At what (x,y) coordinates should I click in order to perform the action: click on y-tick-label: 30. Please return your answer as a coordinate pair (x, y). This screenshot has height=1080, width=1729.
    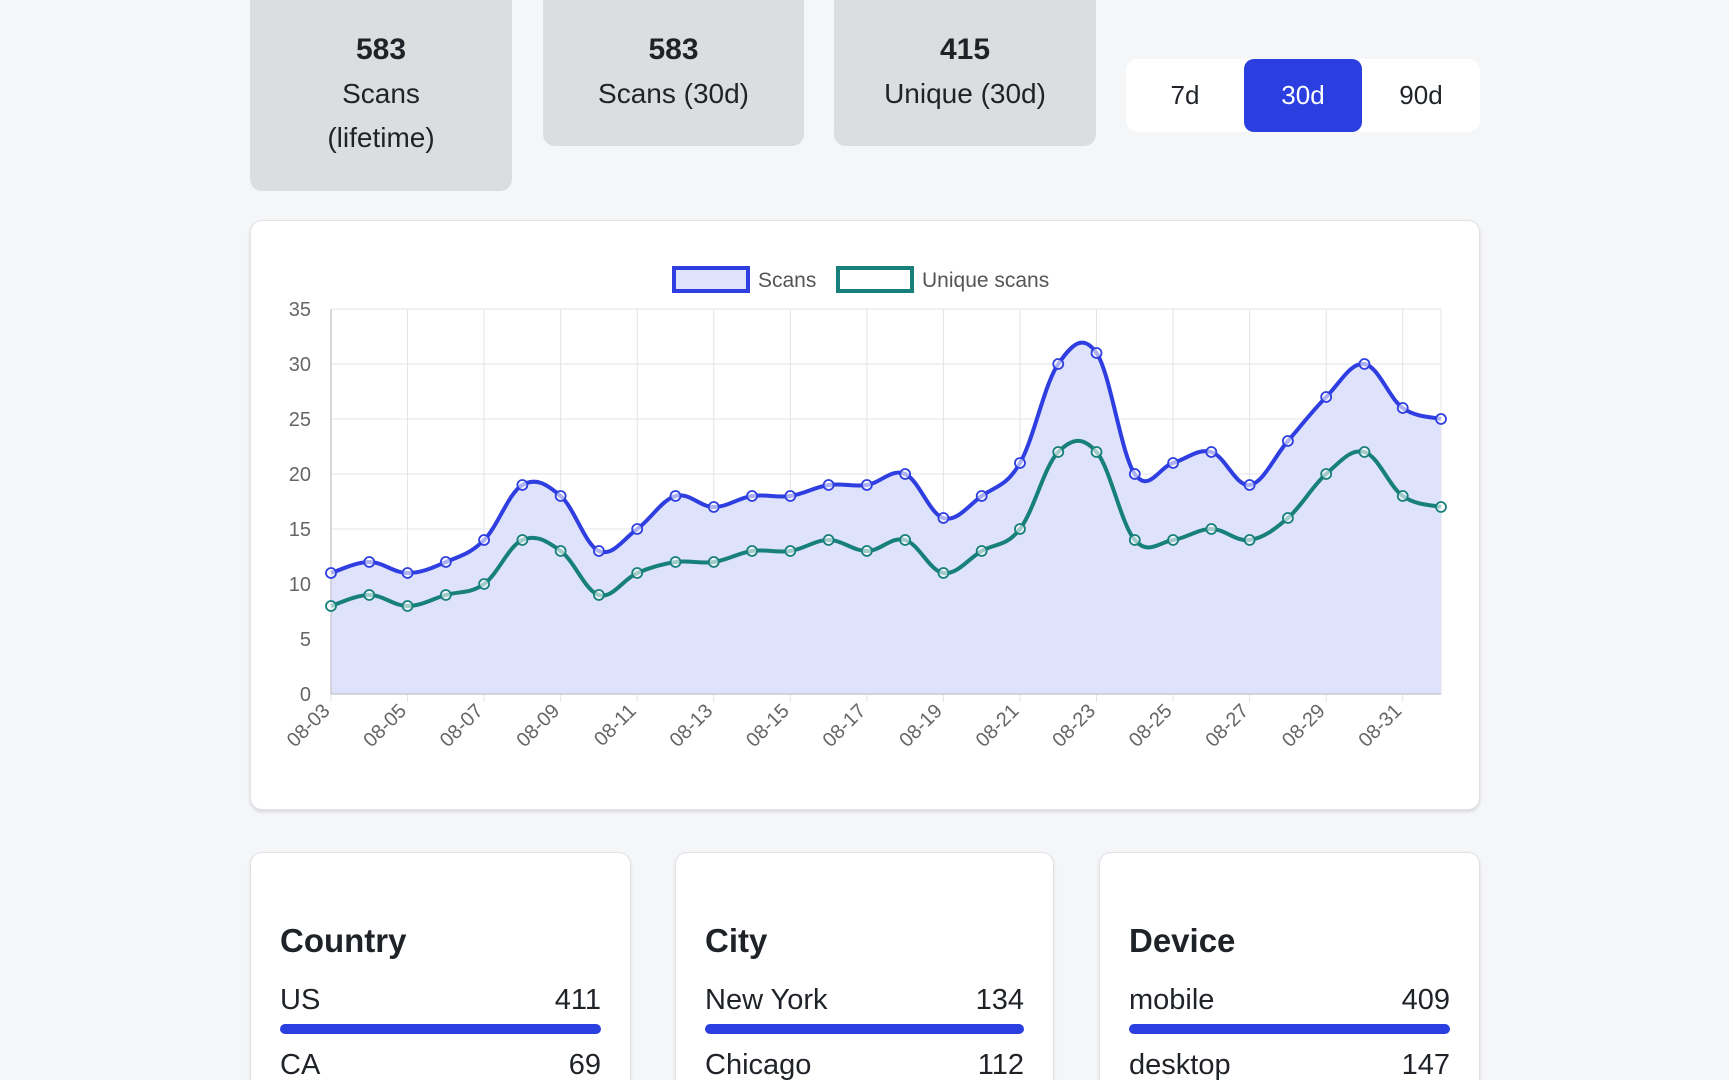
    Looking at the image, I should click on (300, 365).